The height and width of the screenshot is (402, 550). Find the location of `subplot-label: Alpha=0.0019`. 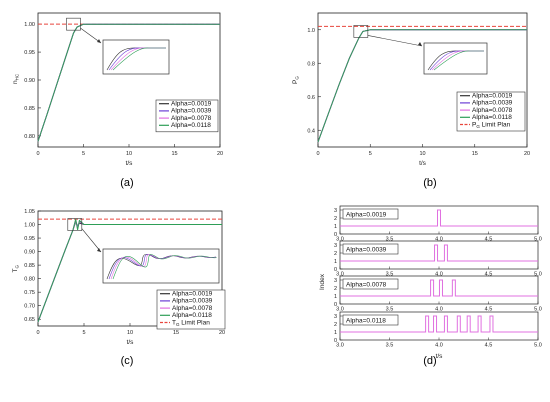

subplot-label: Alpha=0.0019 is located at coordinates (366, 214).